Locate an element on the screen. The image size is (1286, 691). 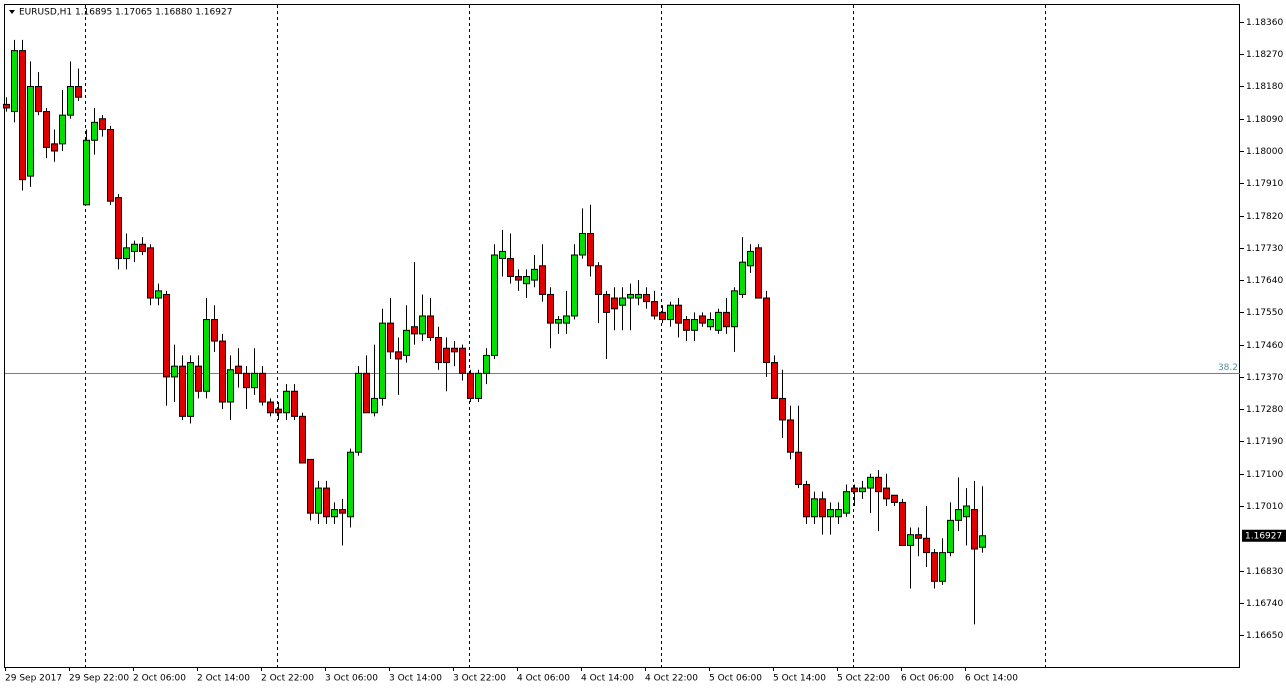
y-tick-label: 1.17190 is located at coordinates (1264, 442).